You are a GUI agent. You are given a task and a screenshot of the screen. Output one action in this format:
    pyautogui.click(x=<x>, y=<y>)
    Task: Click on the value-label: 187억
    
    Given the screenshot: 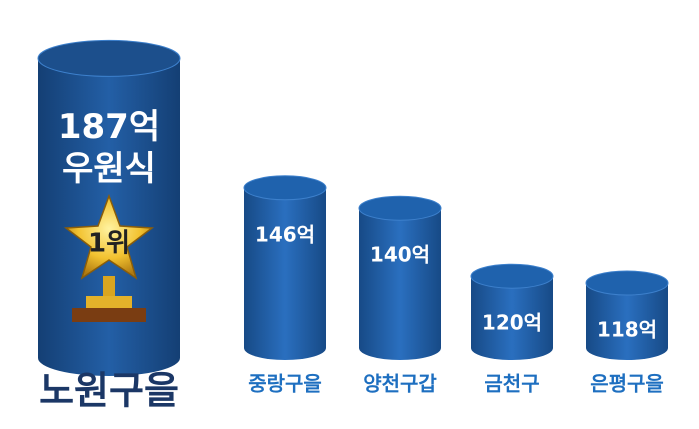 What is the action you would take?
    pyautogui.click(x=109, y=127)
    